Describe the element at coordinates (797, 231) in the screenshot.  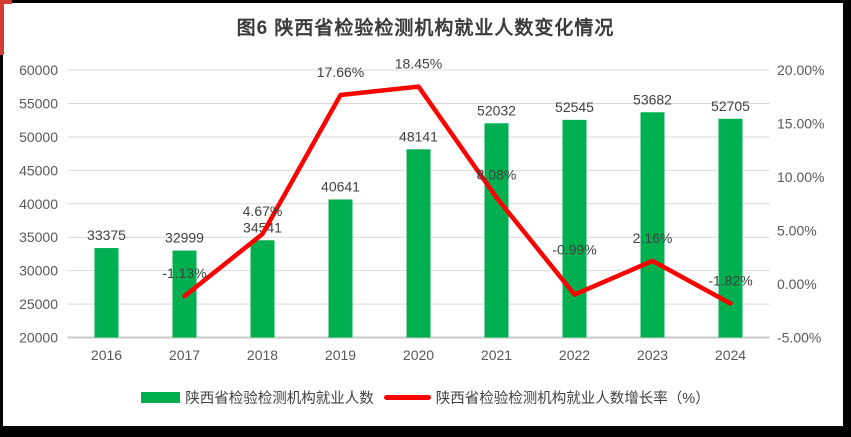
I see `y-right-tick-label: 5.00%` at that location.